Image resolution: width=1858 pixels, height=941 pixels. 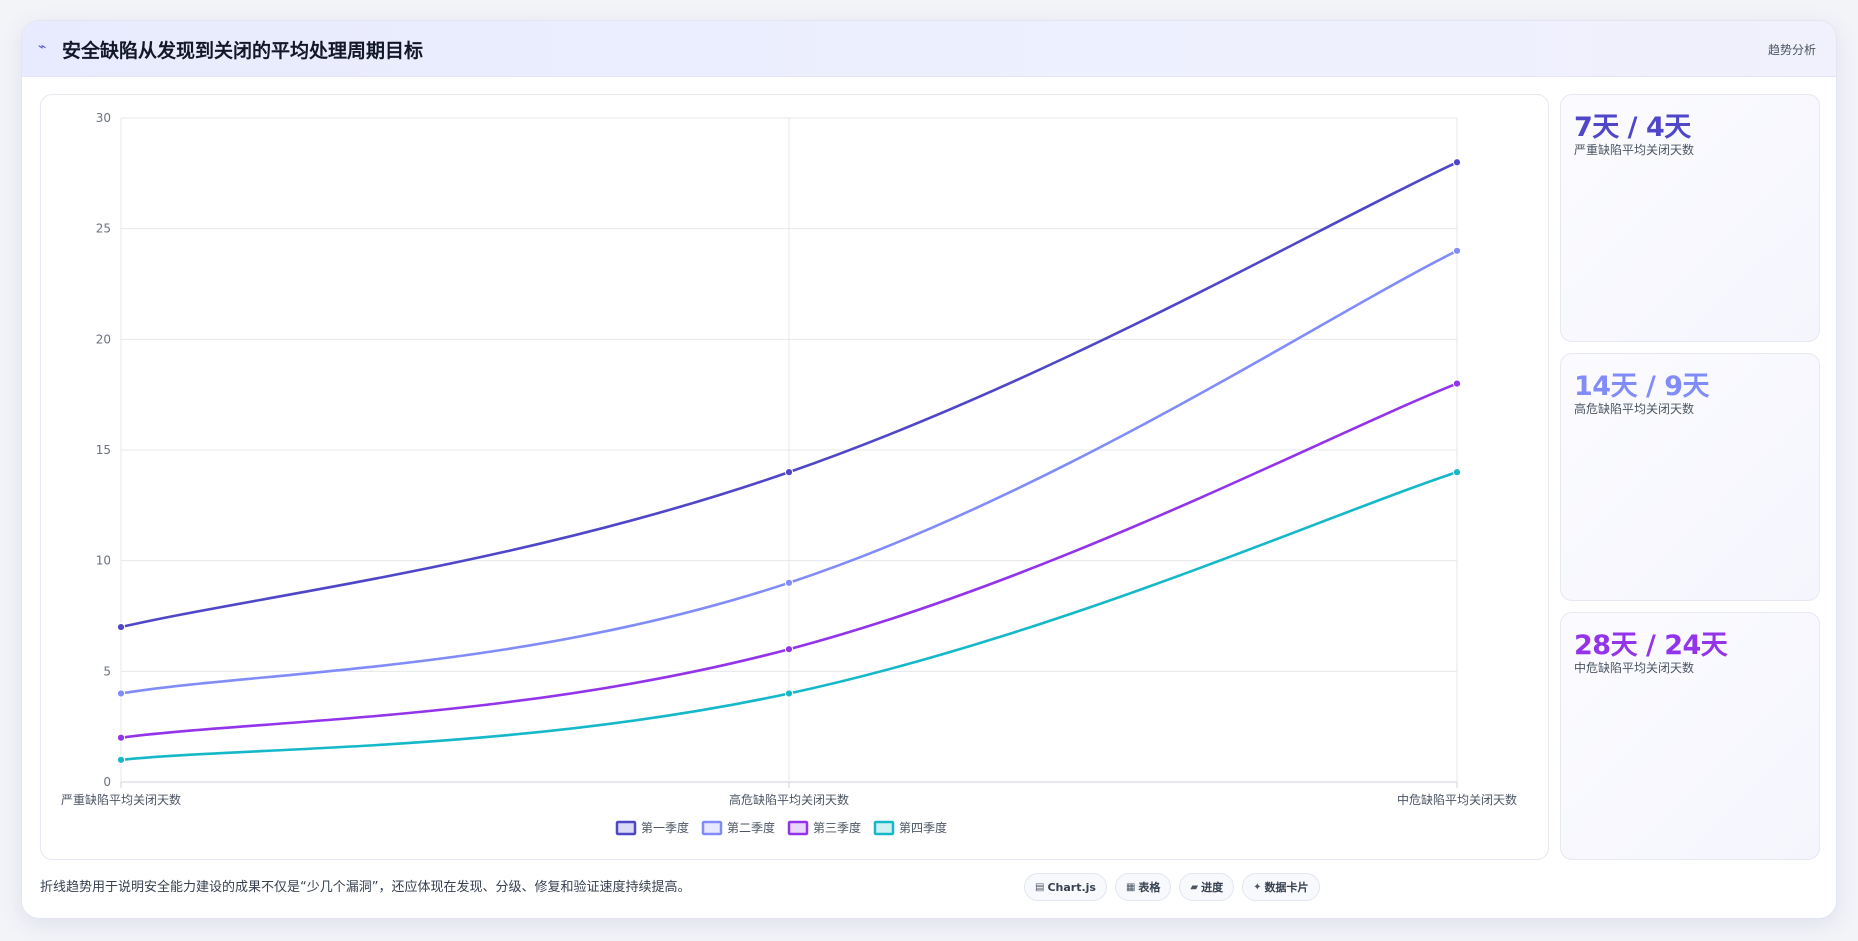 I want to click on kpi-card-critical: 7天 / 4天 严重缺陷平均关闭天数, so click(x=1690, y=218).